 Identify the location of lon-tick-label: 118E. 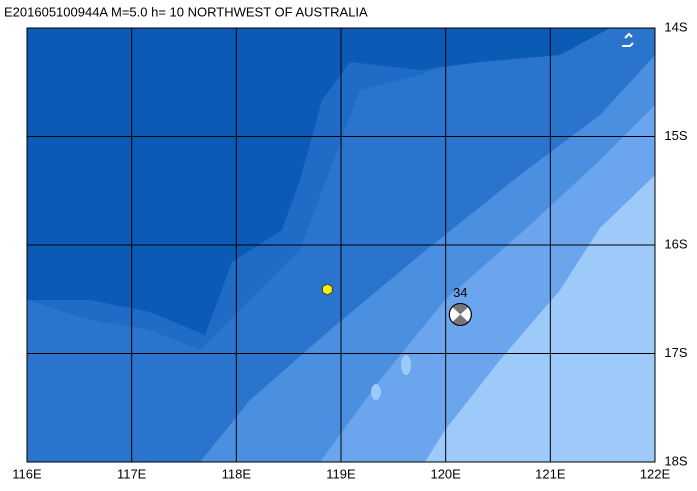
(237, 473).